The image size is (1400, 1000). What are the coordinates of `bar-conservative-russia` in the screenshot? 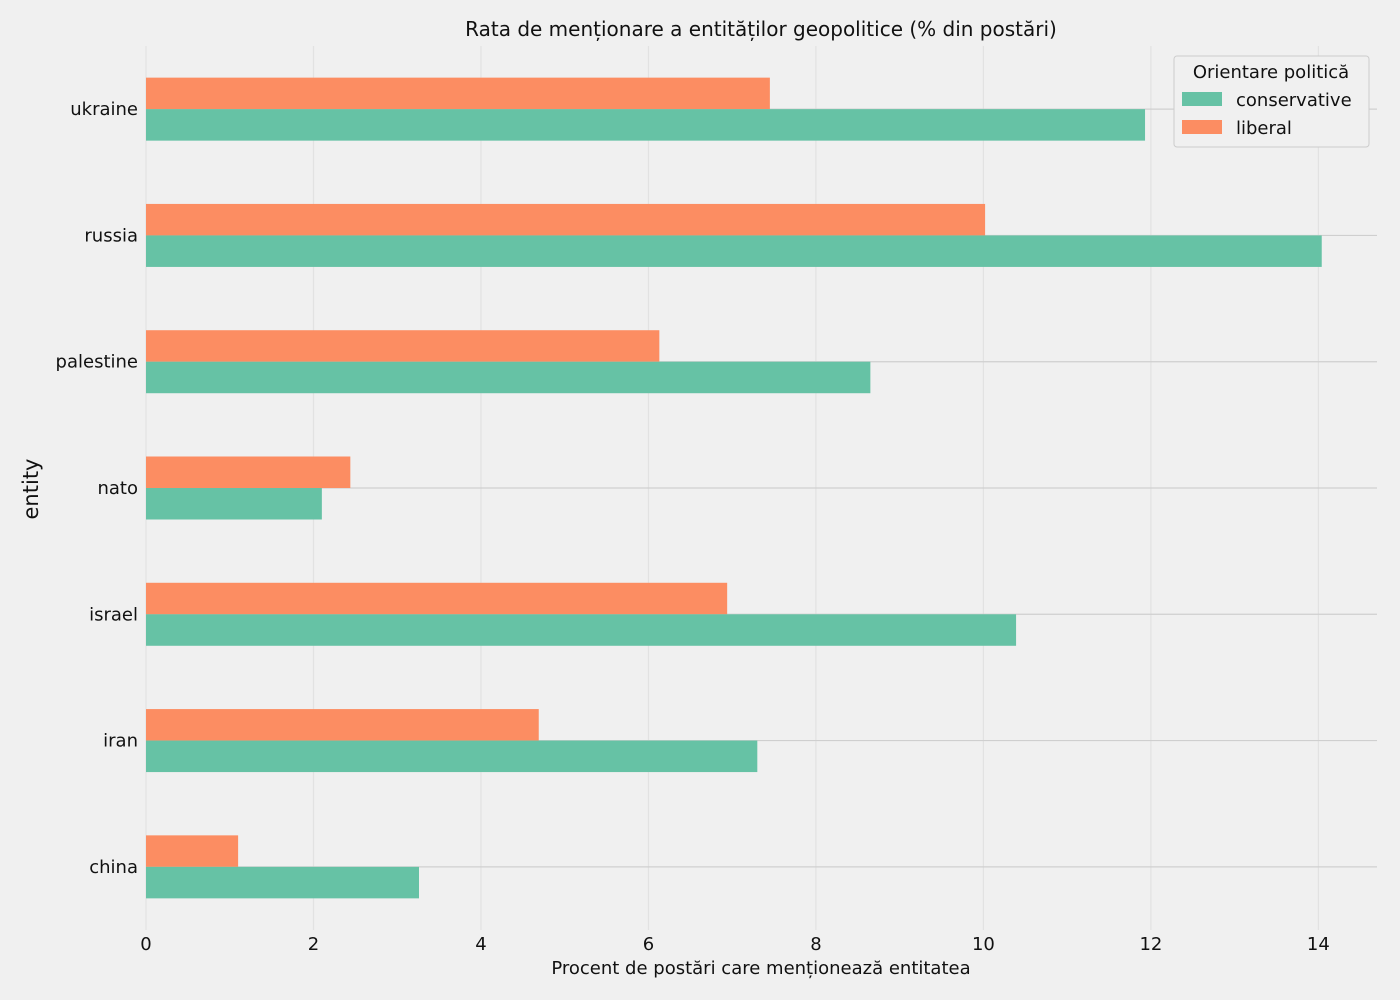 It's located at (734, 251).